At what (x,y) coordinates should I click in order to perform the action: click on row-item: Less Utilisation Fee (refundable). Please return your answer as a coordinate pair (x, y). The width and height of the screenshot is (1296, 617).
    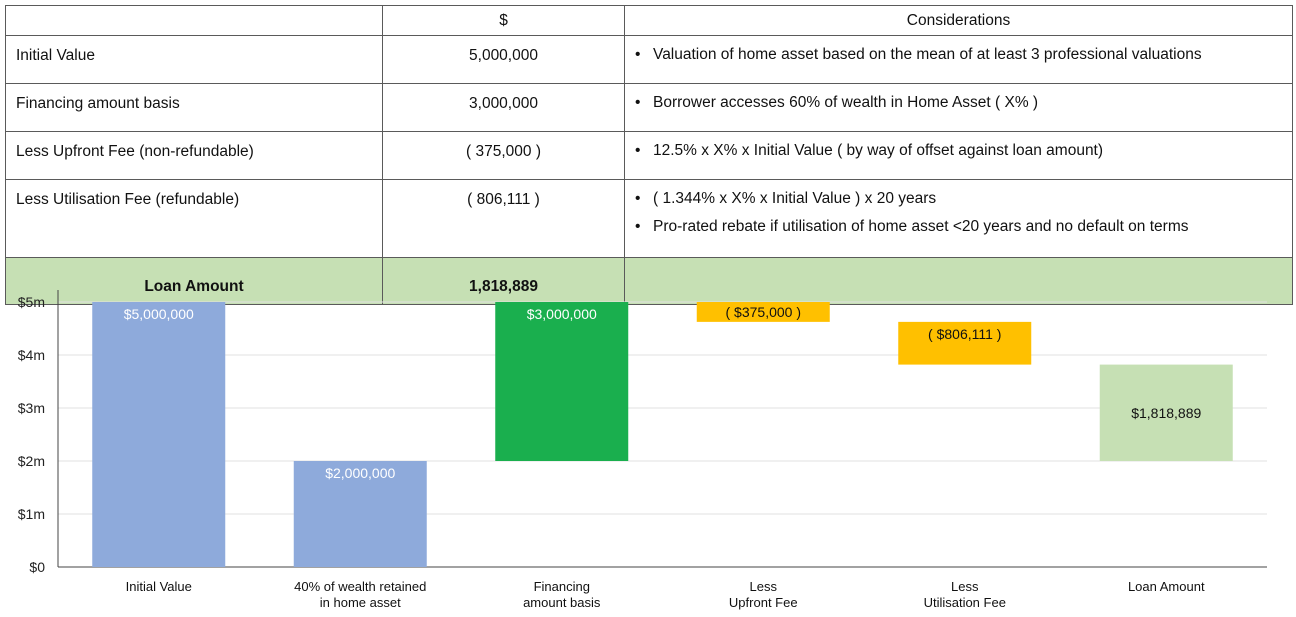
    Looking at the image, I should click on (194, 218).